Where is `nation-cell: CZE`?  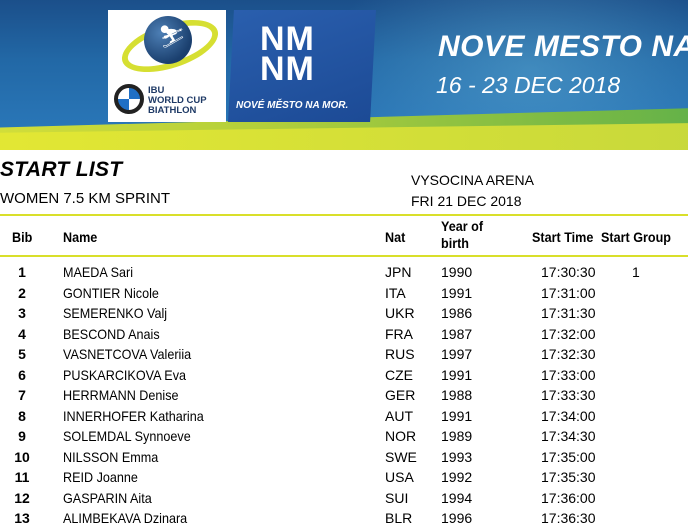
nation-cell: CZE is located at coordinates (399, 374).